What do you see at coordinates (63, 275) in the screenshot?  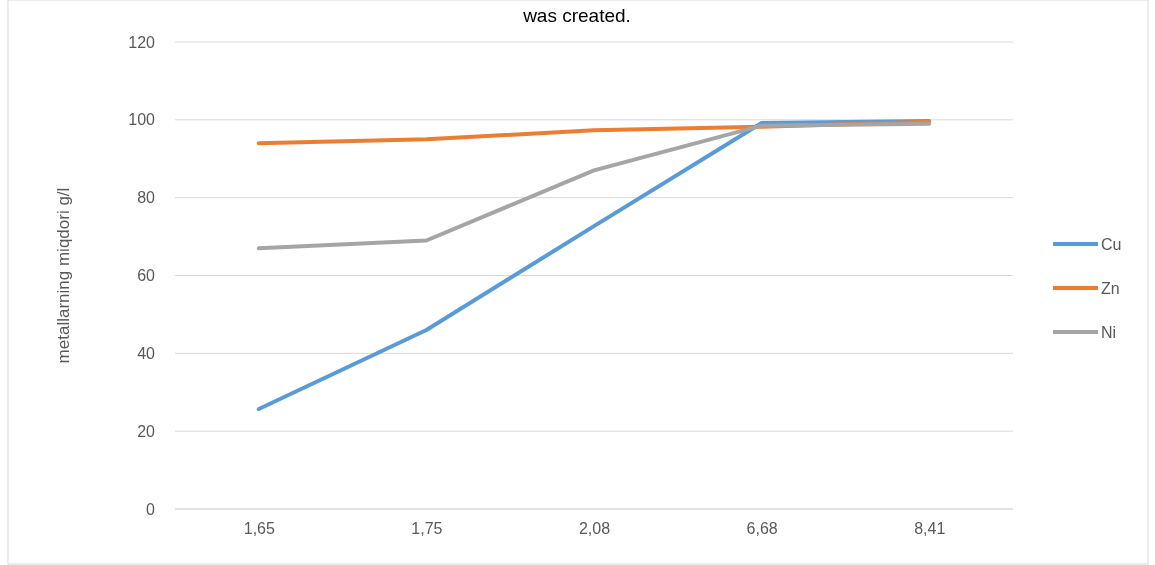 I see `y-axis-title: metallarning miqdori g/l` at bounding box center [63, 275].